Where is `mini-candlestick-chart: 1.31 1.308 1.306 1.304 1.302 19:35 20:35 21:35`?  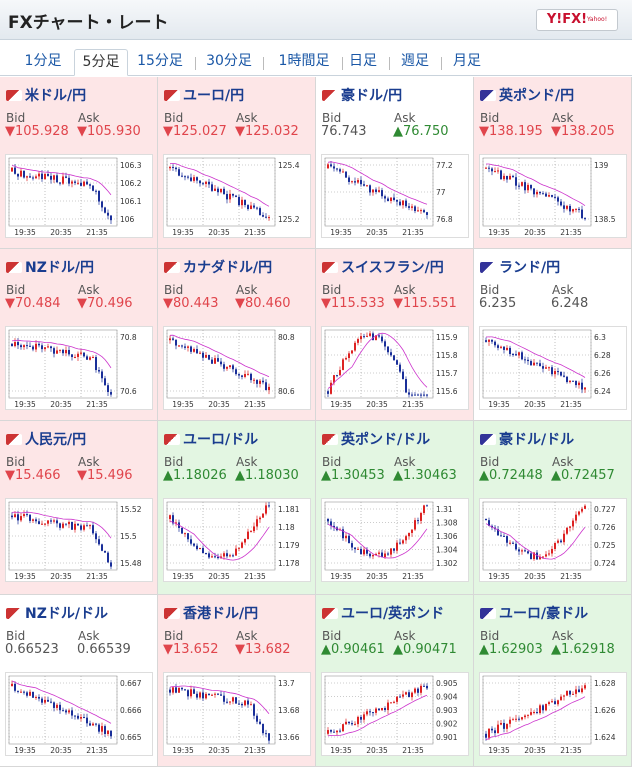 mini-candlestick-chart: 1.31 1.308 1.306 1.304 1.302 19:35 20:35 21:35 is located at coordinates (395, 540).